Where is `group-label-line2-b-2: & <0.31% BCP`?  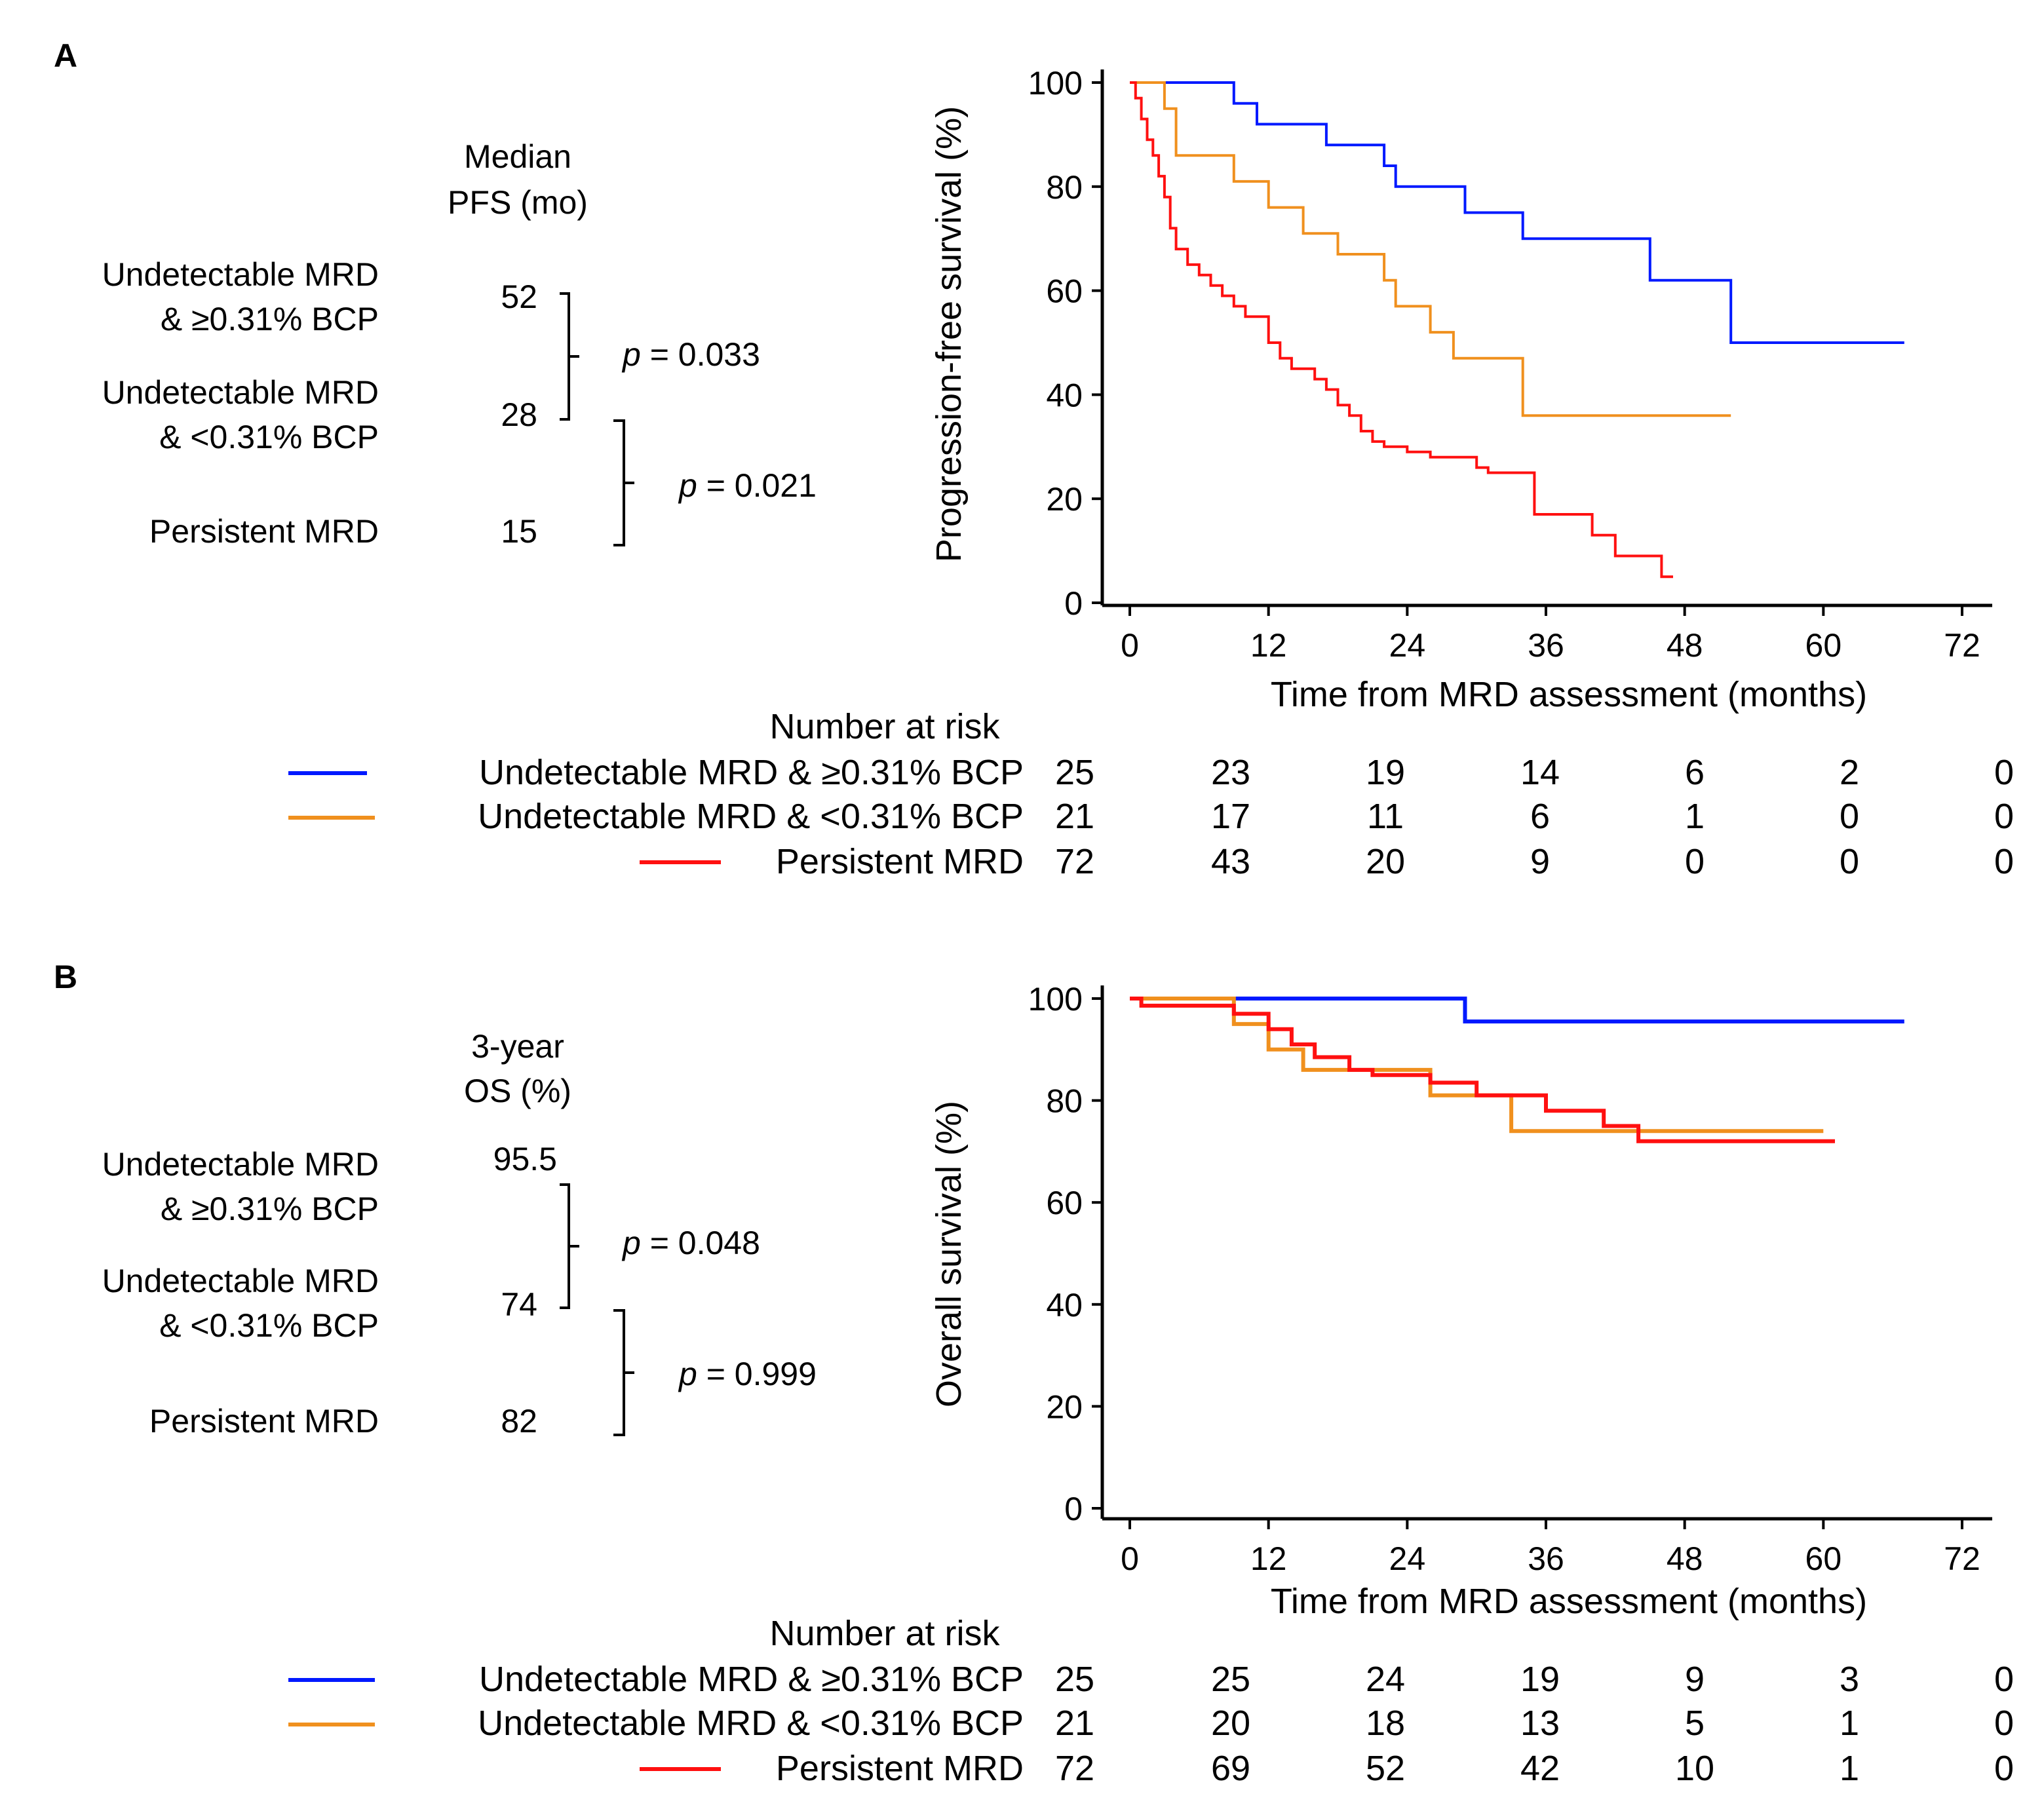 group-label-line2-b-2: & <0.31% BCP is located at coordinates (269, 1325).